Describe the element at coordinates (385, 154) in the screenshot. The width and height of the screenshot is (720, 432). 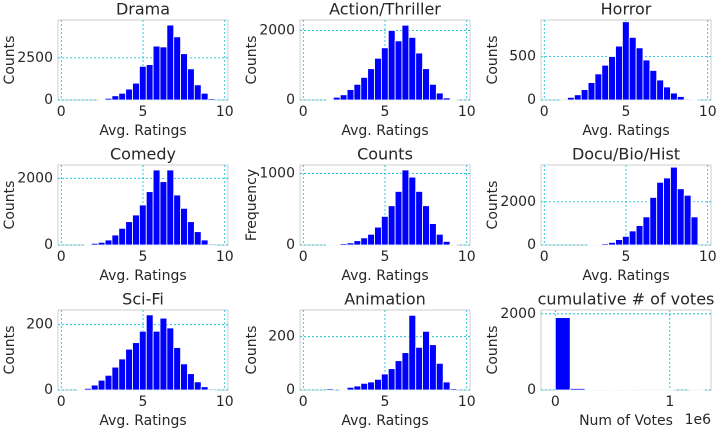
I see `subplot-title: Counts` at that location.